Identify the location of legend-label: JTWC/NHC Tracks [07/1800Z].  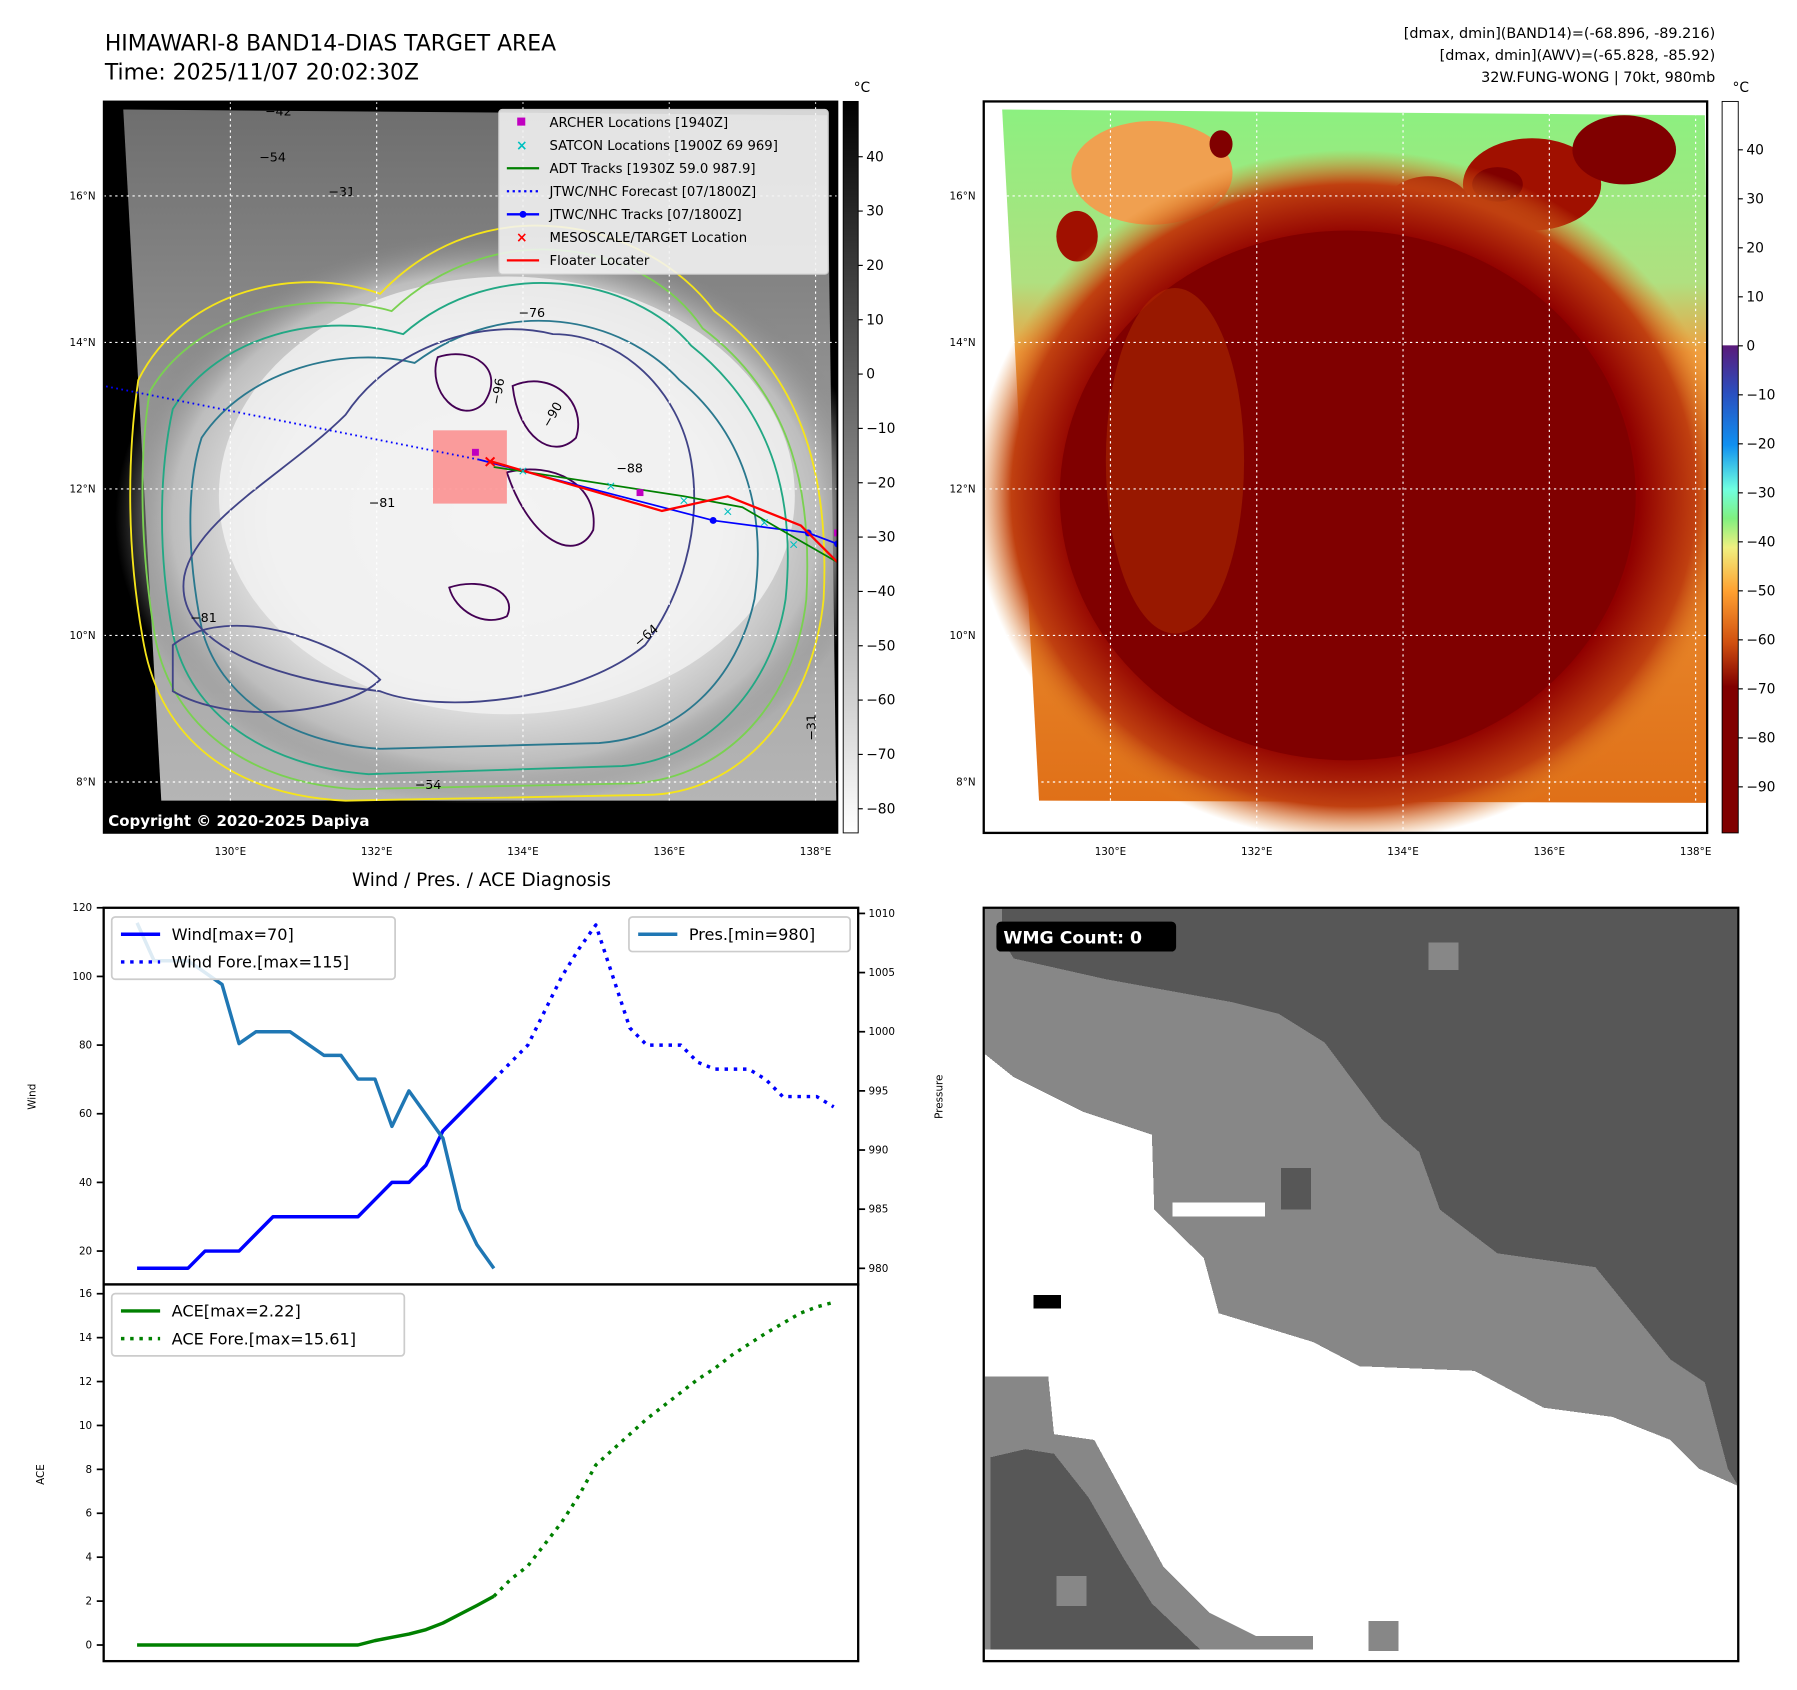
(644, 215).